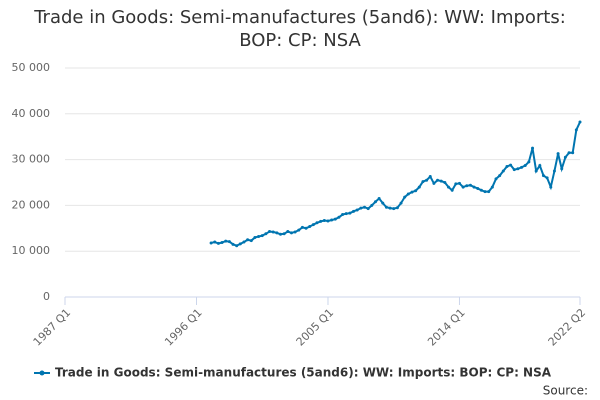 The image size is (600, 400). What do you see at coordinates (183, 327) in the screenshot?
I see `x-tick-label: 1996 Q1` at bounding box center [183, 327].